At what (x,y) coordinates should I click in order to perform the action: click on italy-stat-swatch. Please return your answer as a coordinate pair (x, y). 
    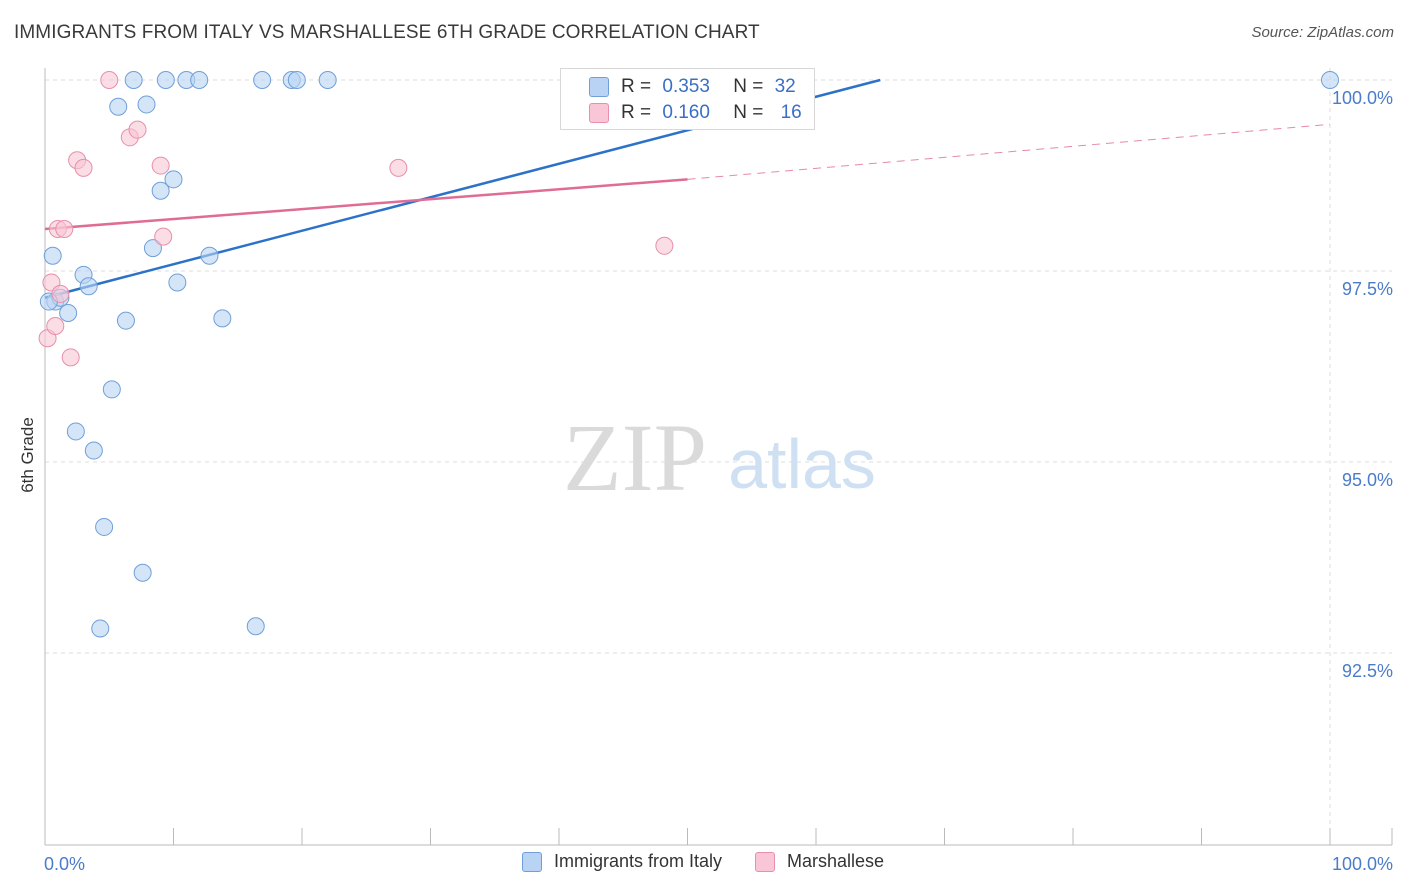
    Looking at the image, I should click on (599, 87).